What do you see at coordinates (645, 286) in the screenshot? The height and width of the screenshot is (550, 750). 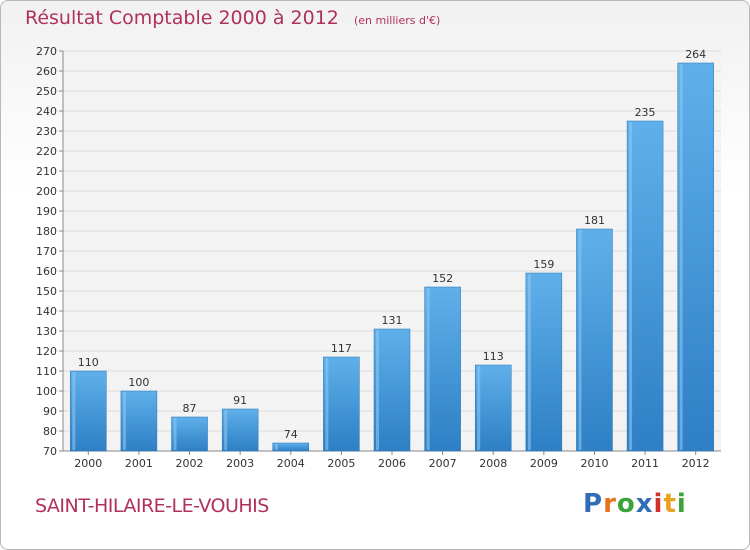 I see `bar-2011` at bounding box center [645, 286].